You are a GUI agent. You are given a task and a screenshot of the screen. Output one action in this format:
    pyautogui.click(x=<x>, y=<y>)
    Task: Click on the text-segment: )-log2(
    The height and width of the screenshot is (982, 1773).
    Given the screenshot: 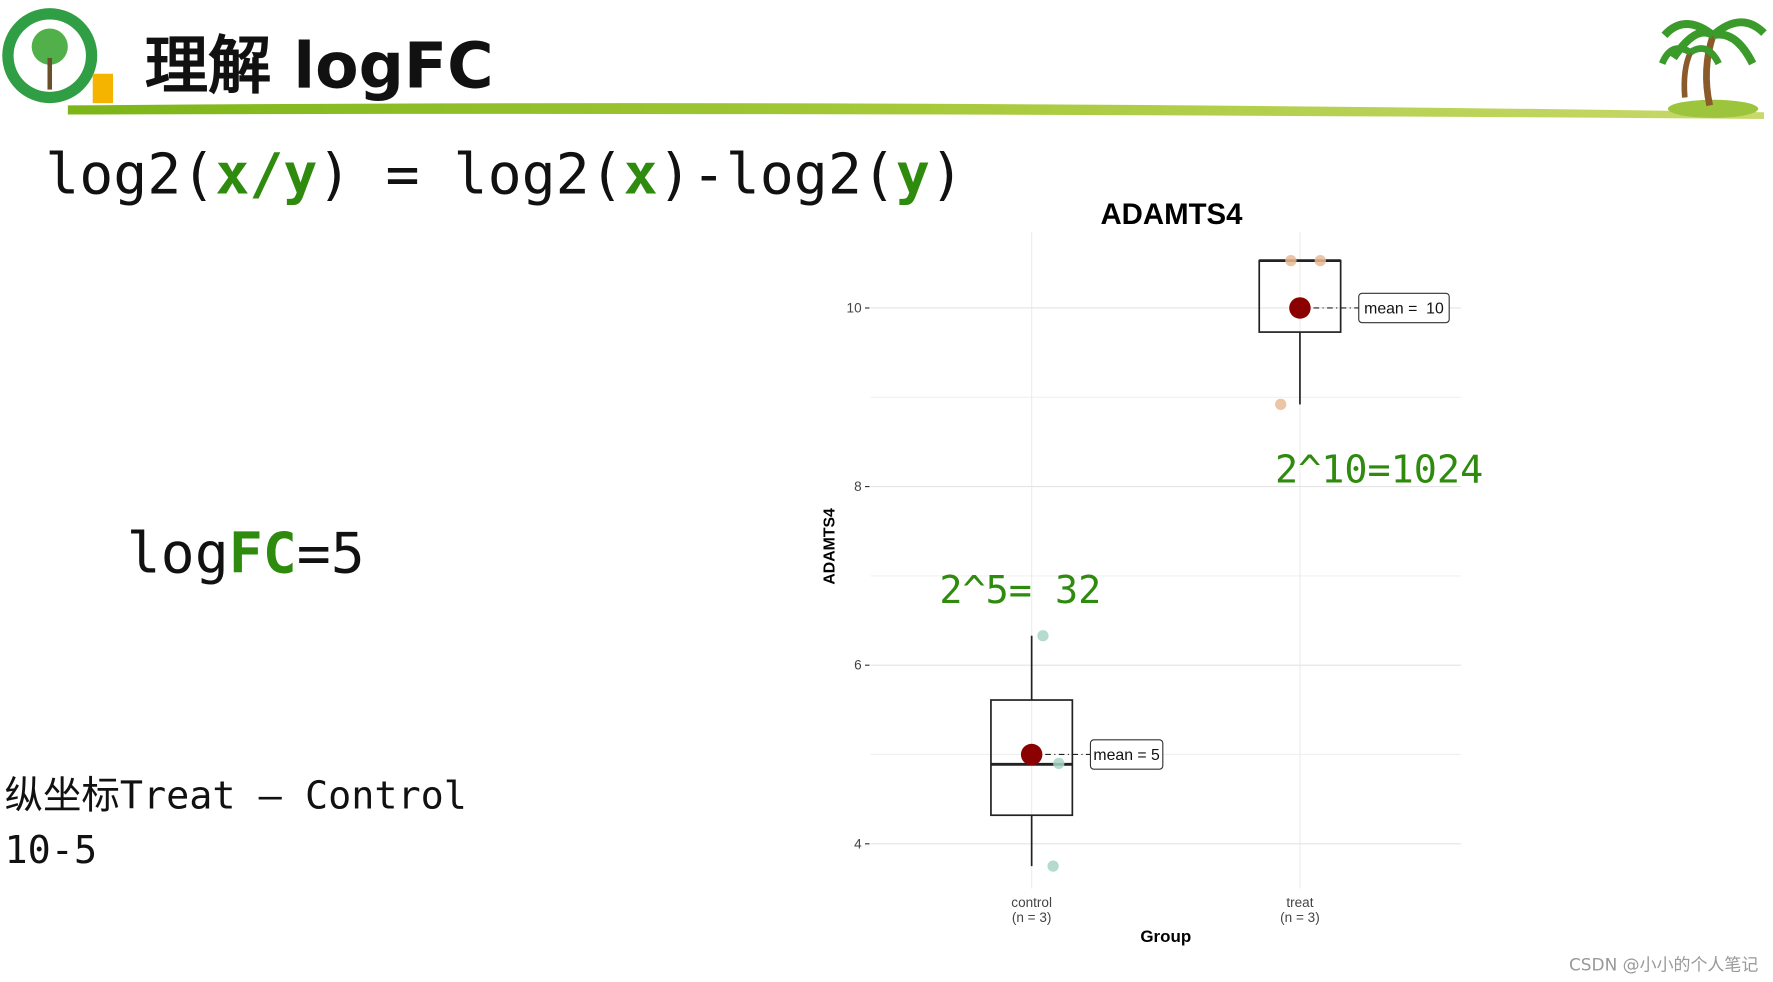 What is the action you would take?
    pyautogui.click(x=777, y=175)
    